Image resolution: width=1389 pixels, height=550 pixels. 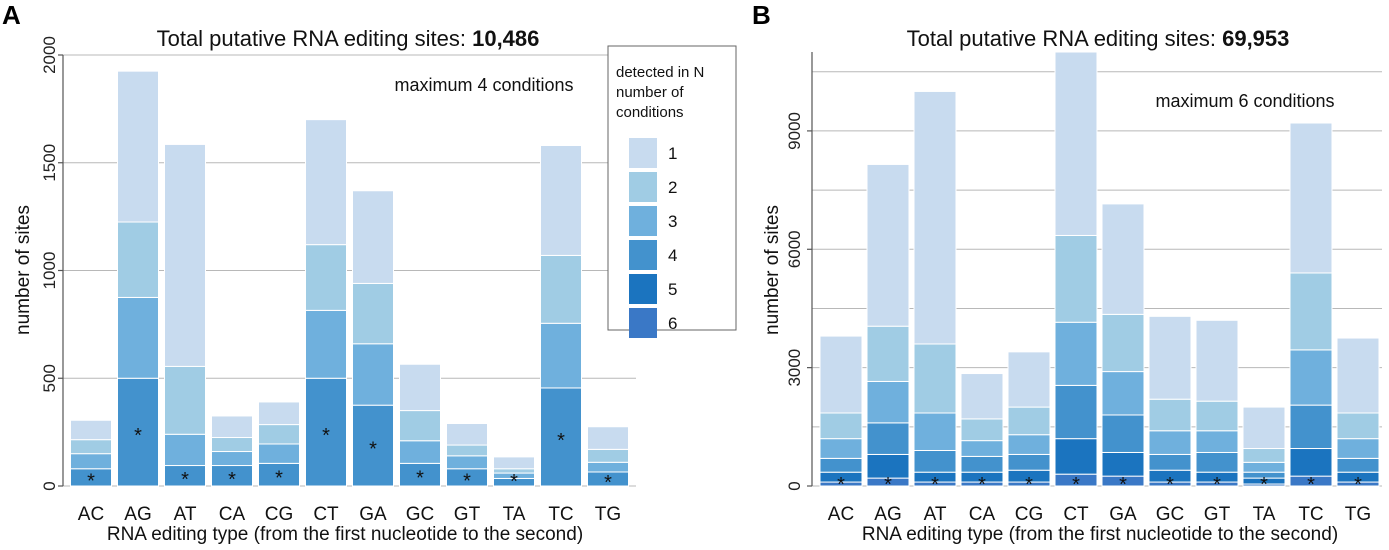 What do you see at coordinates (185, 514) in the screenshot?
I see `category-label-AT: AT` at bounding box center [185, 514].